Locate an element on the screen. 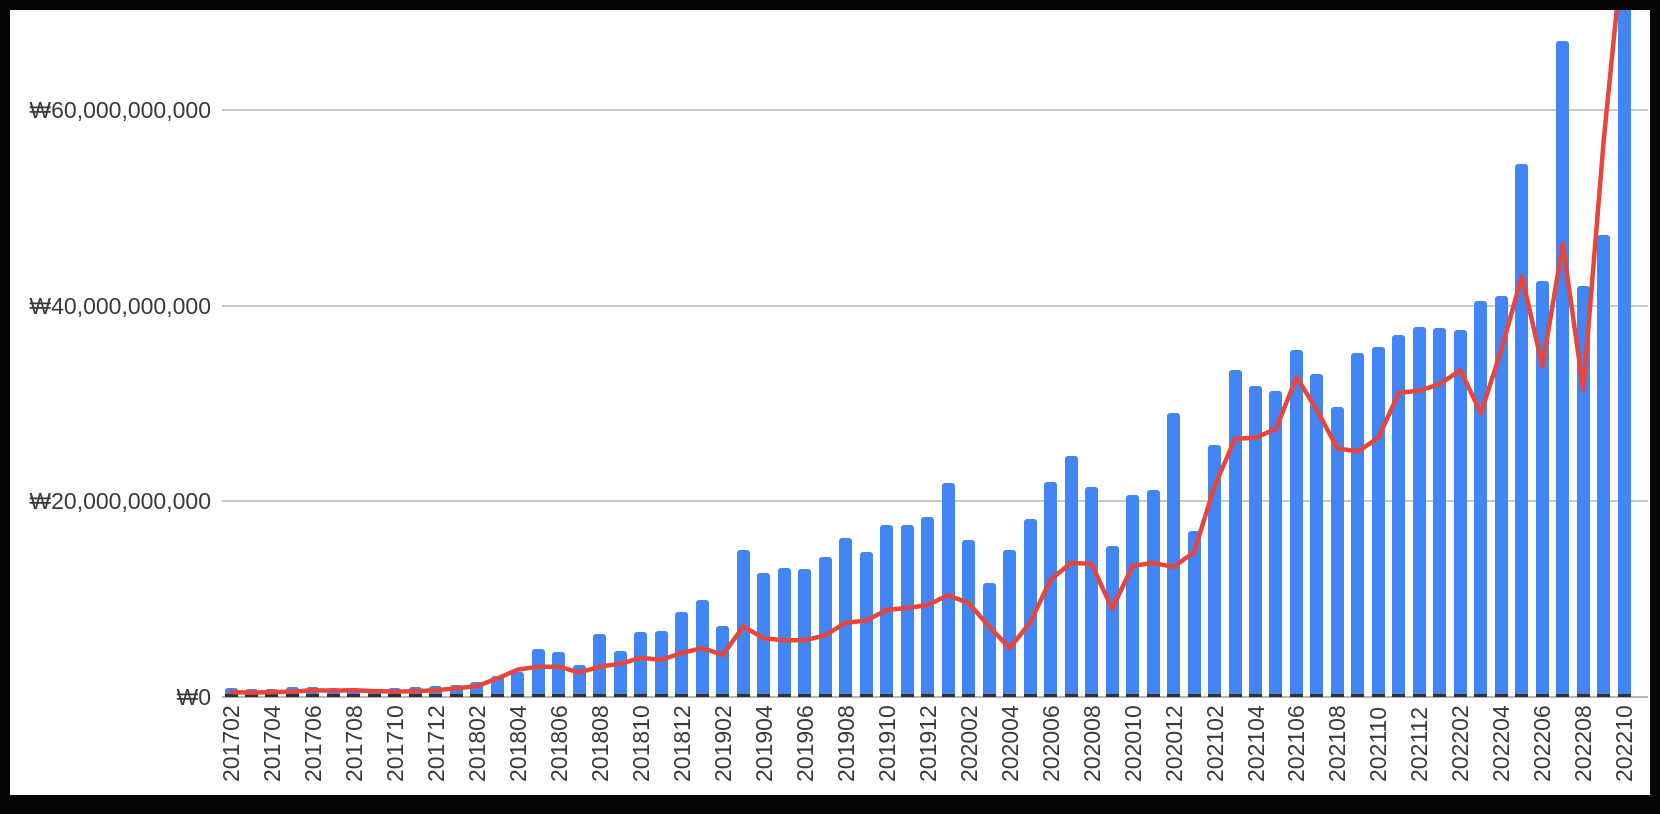 Image resolution: width=1660 pixels, height=814 pixels. y-axis-tick-label: ₩20,000,000,000 is located at coordinates (120, 501).